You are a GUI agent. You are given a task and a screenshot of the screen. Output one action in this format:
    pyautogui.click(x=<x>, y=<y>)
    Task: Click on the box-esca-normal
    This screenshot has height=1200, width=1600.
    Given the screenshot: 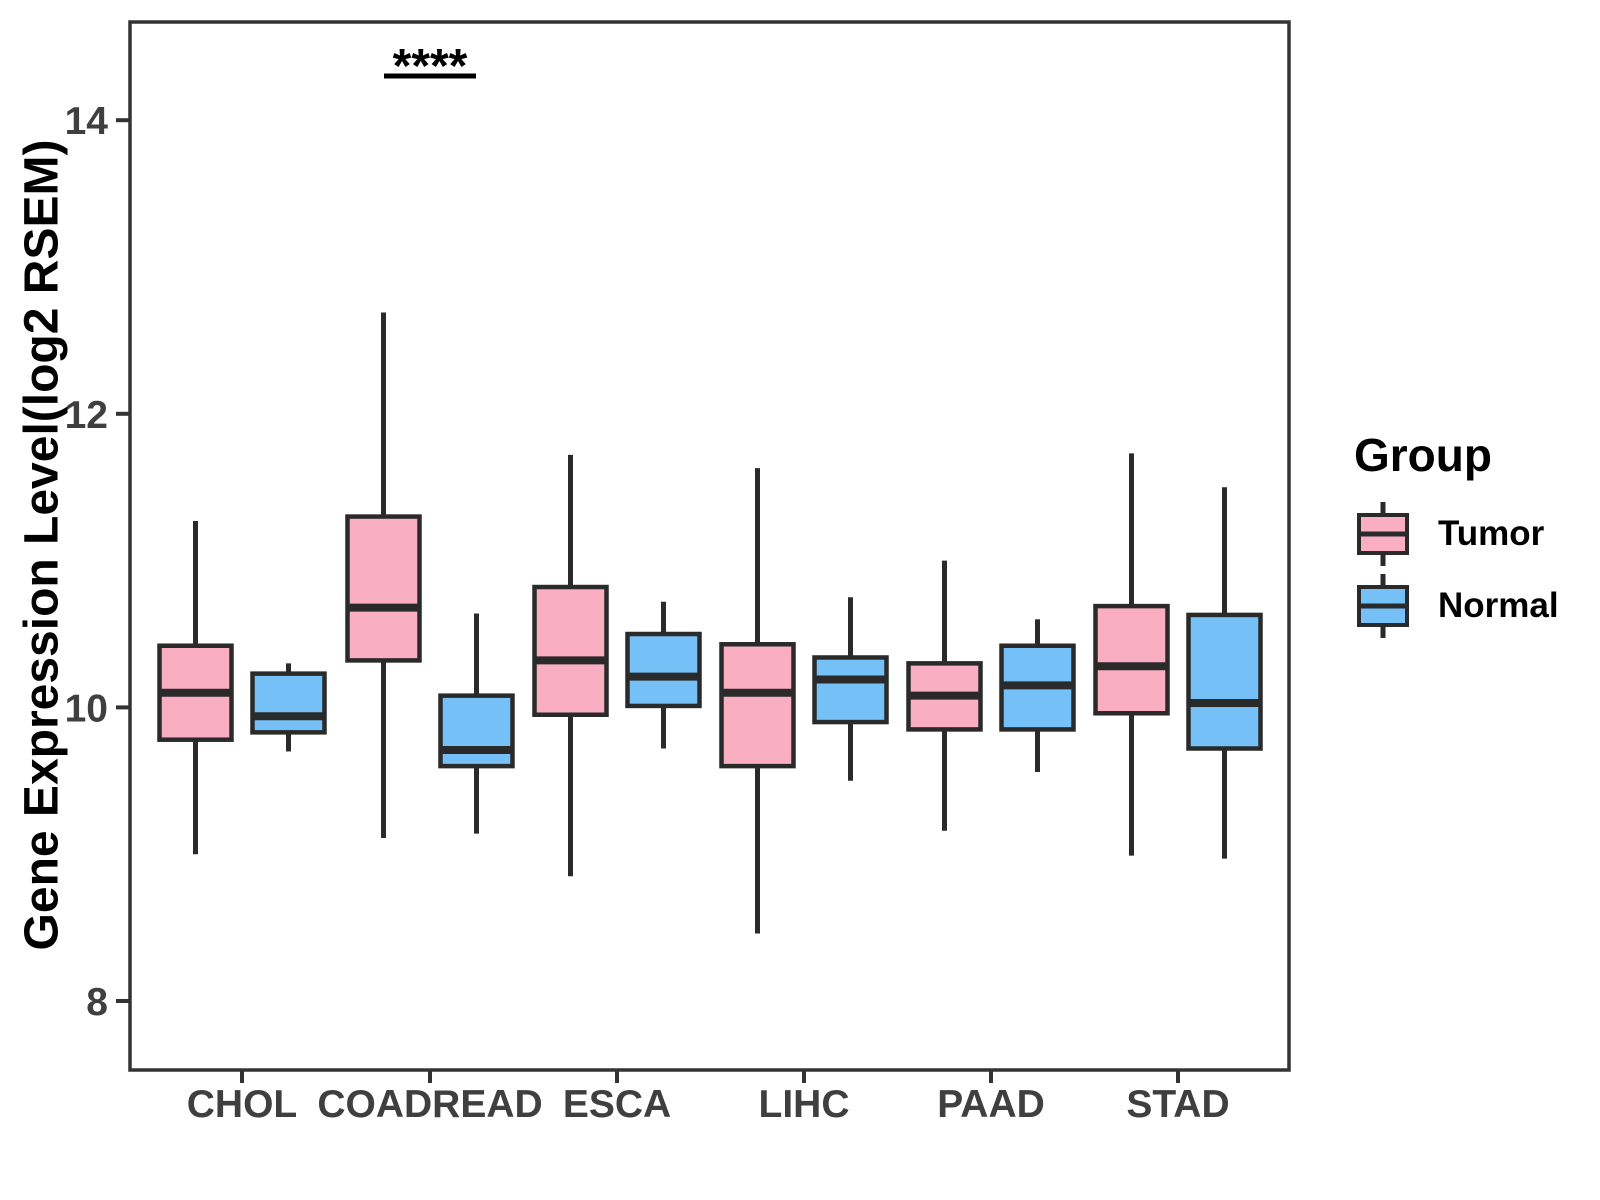 What is the action you would take?
    pyautogui.click(x=663, y=675)
    